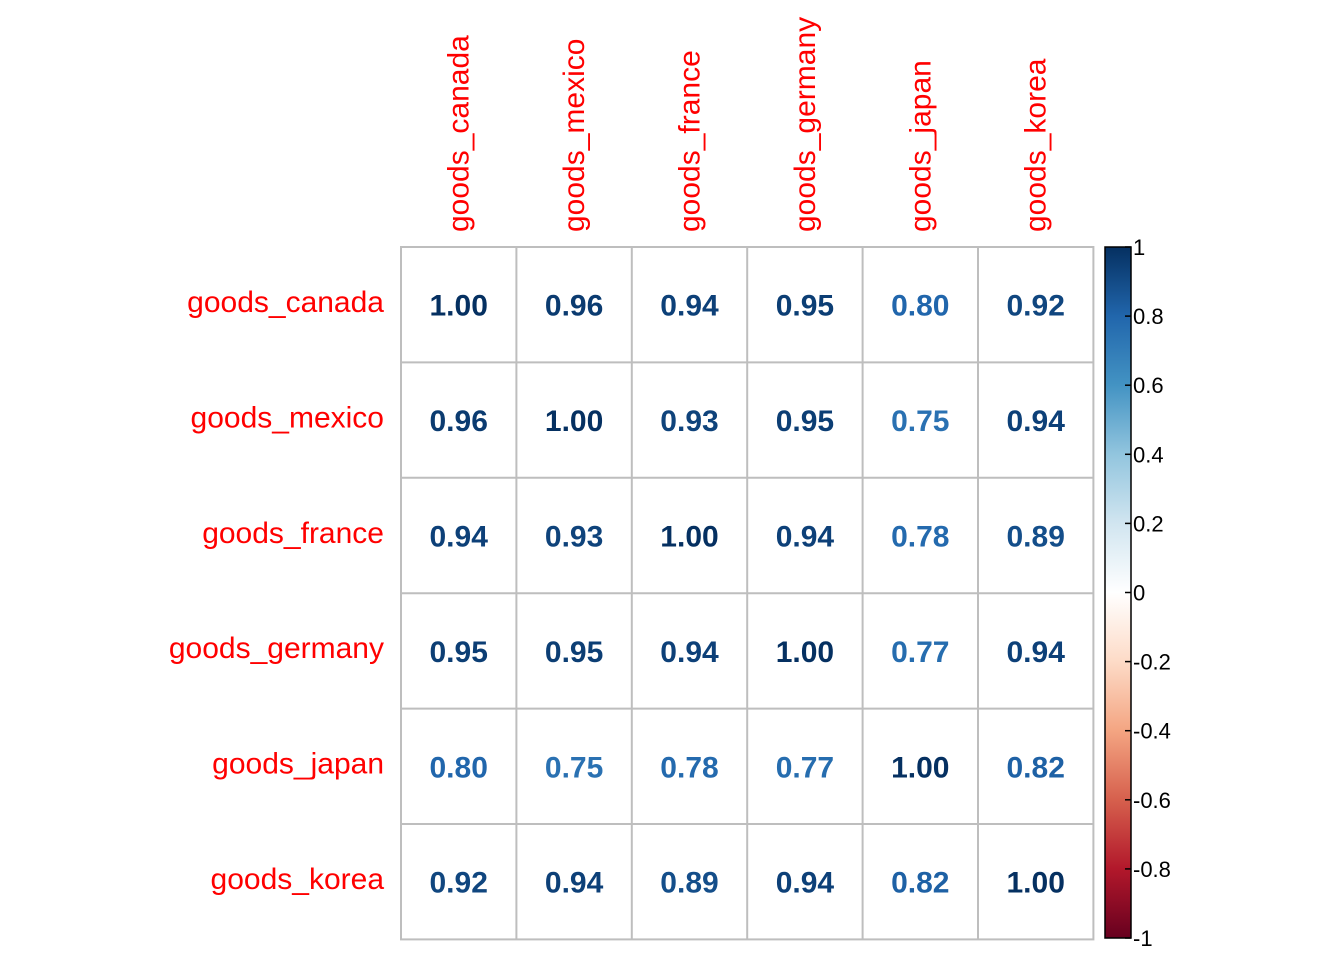  Describe the element at coordinates (1036, 883) in the screenshot. I see `cell-value-goods-korea-goods-korea: 1.00` at that location.